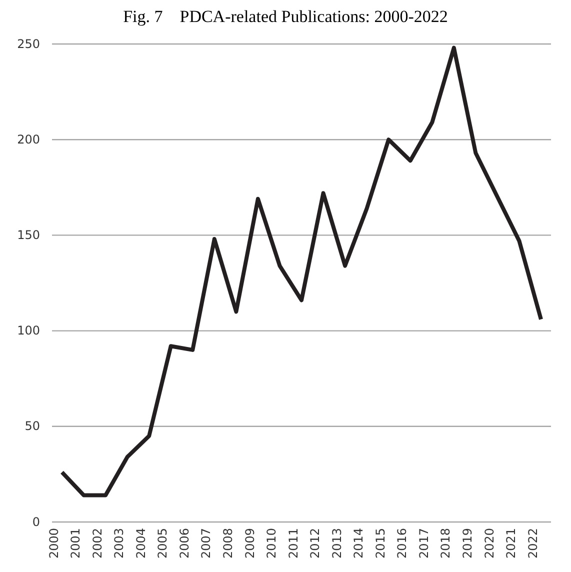 The image size is (571, 572). What do you see at coordinates (249, 543) in the screenshot?
I see `x-tick-label: 2009` at bounding box center [249, 543].